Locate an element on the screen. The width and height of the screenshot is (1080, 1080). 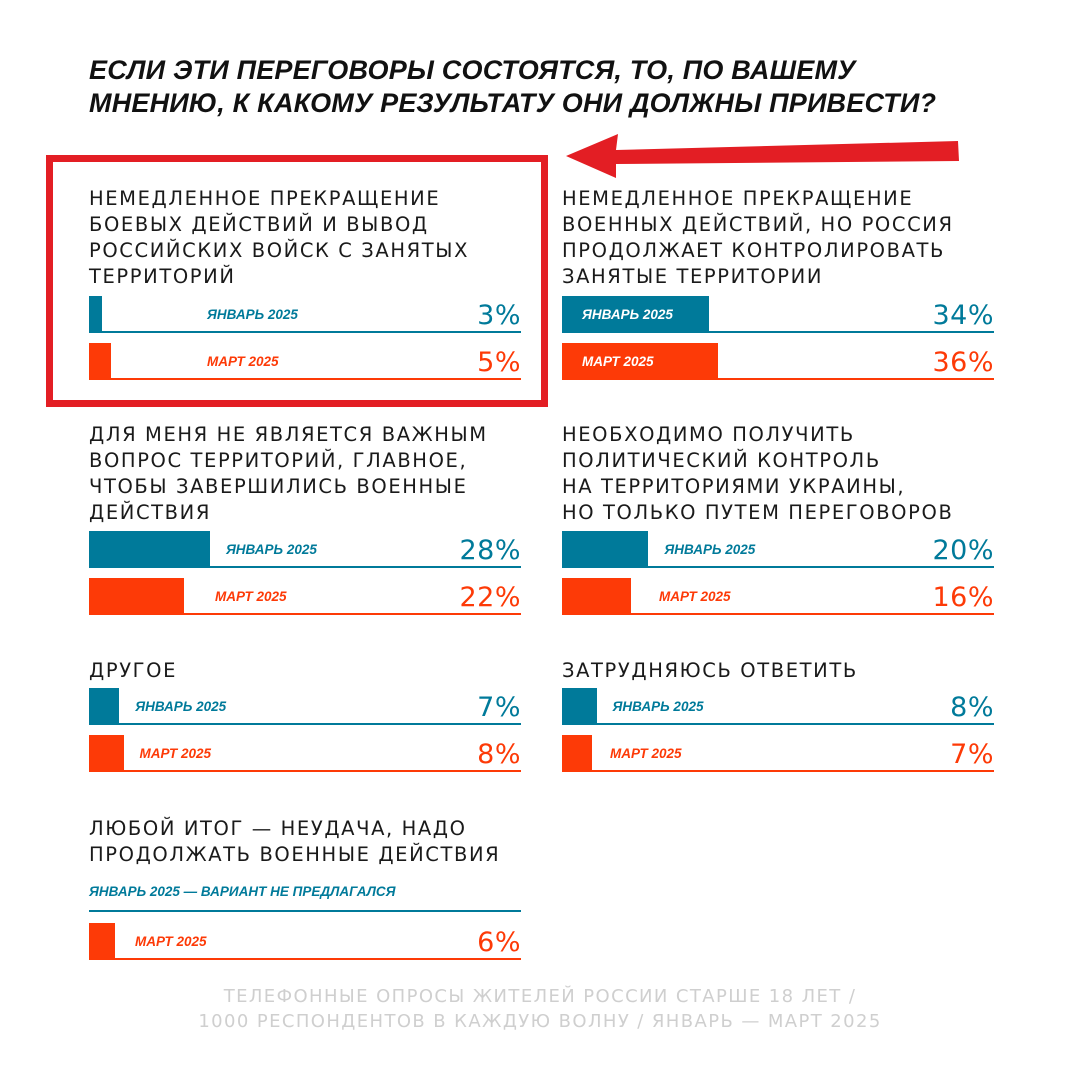
bar-row-march: МАРТ 2025 5% is located at coordinates (305, 361).